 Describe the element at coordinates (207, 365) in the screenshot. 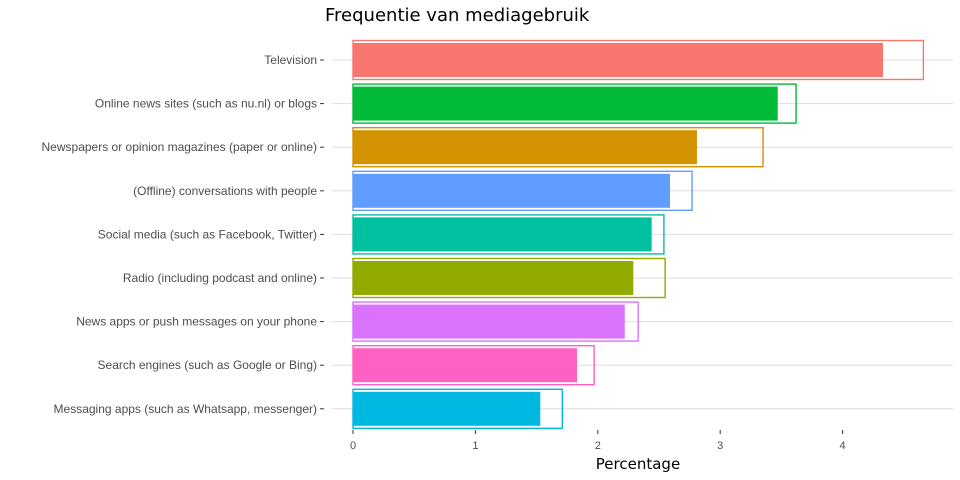

I see `category-label: Search engines (such as Google or Bing)` at that location.